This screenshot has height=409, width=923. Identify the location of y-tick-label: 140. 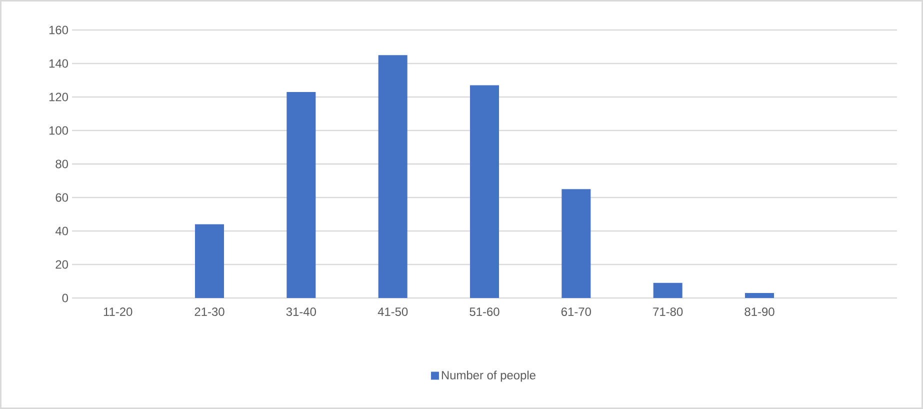
(58, 63).